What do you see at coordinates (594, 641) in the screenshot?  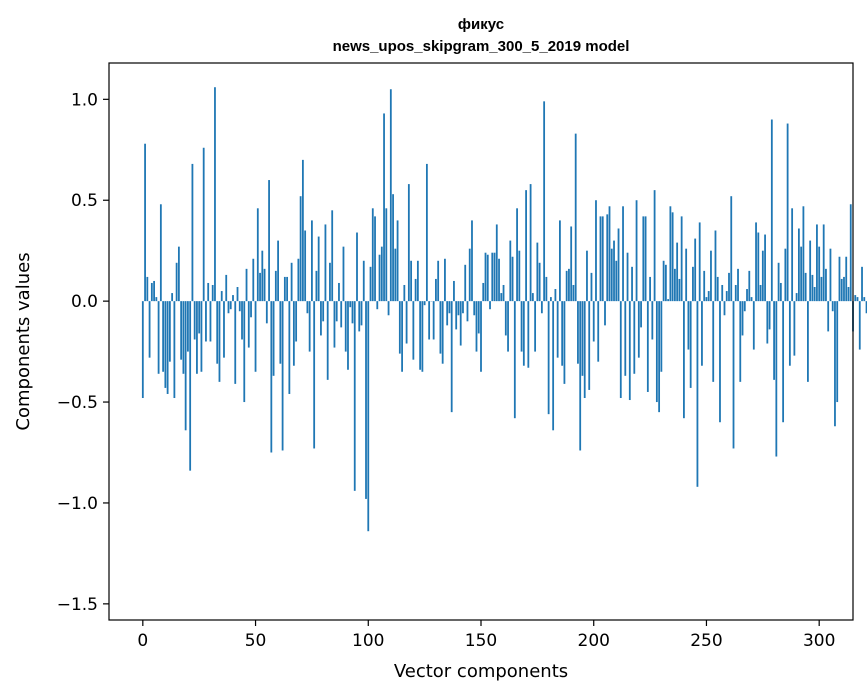 I see `x-tick-label: 200` at bounding box center [594, 641].